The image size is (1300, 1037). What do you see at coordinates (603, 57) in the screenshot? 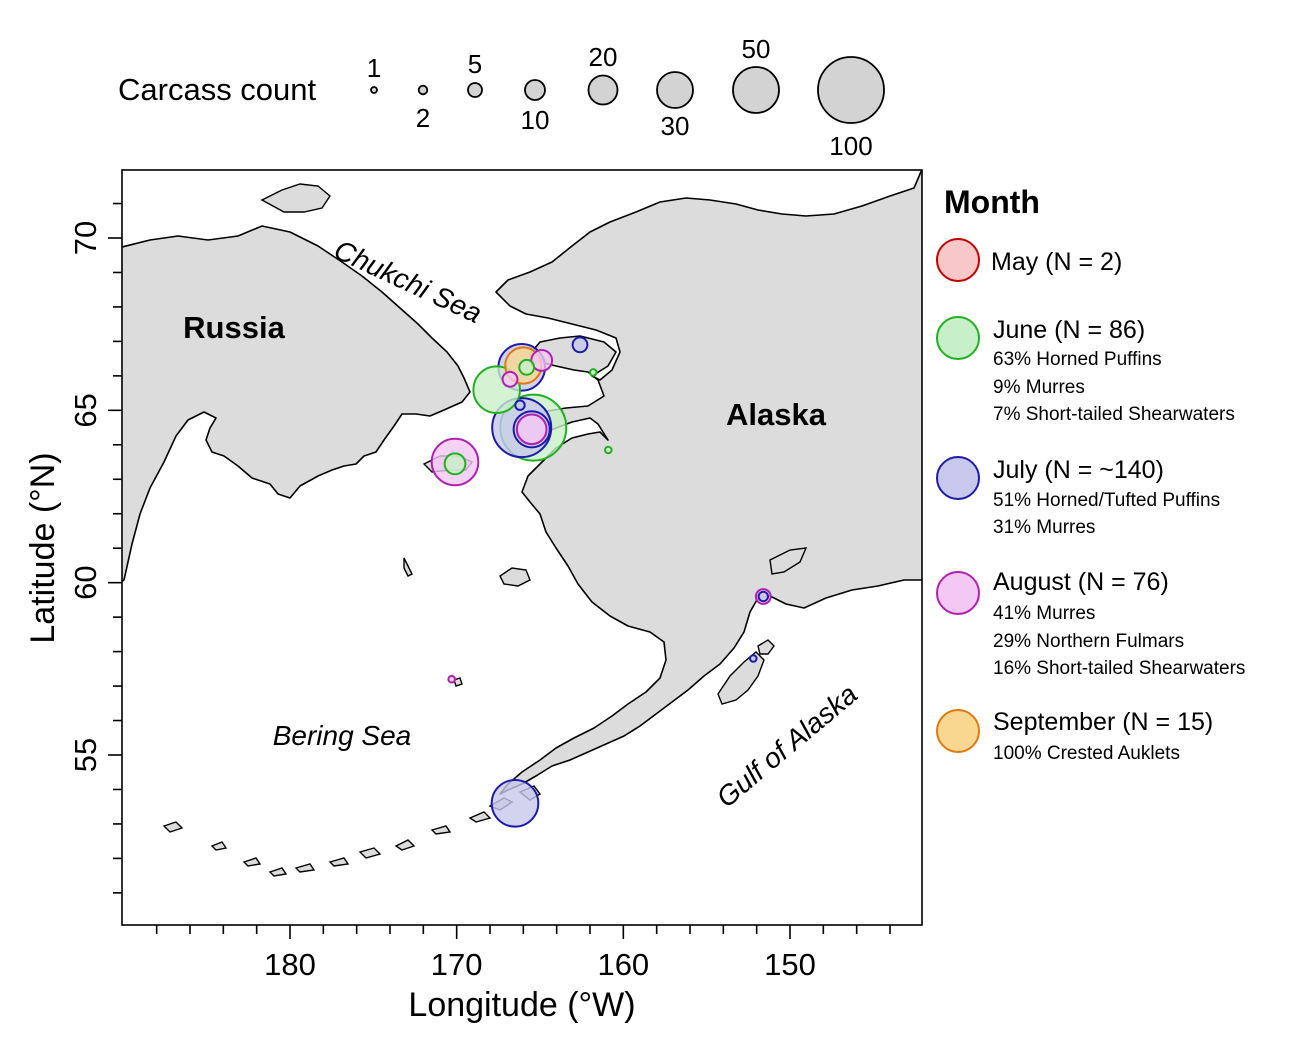
I see `size-legend-label: 20` at bounding box center [603, 57].